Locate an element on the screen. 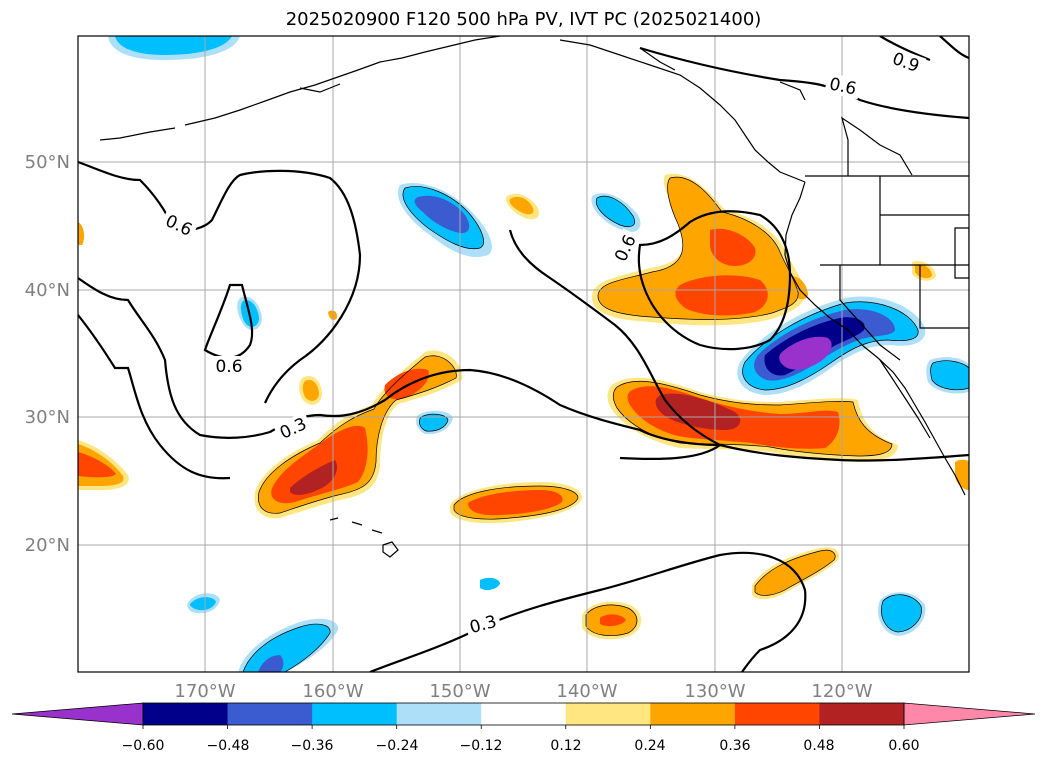 The height and width of the screenshot is (765, 1047). colorbar-extend-min is located at coordinates (77, 714).